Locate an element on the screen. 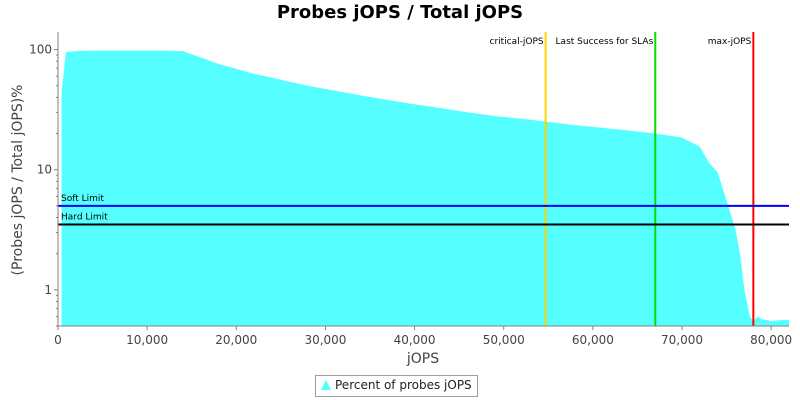 The height and width of the screenshot is (400, 800). x-tick-label: 40,000 is located at coordinates (415, 340).